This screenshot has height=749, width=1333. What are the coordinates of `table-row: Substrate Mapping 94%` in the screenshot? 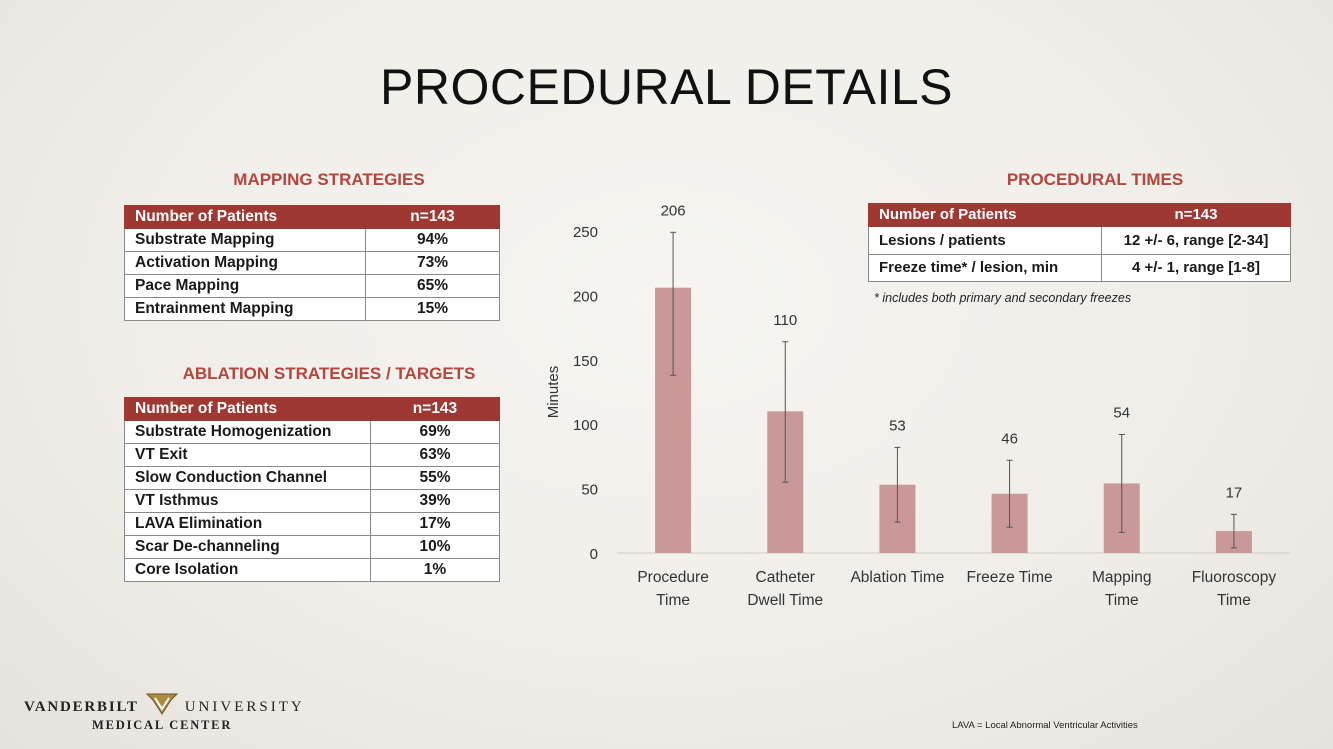 It's located at (312, 240).